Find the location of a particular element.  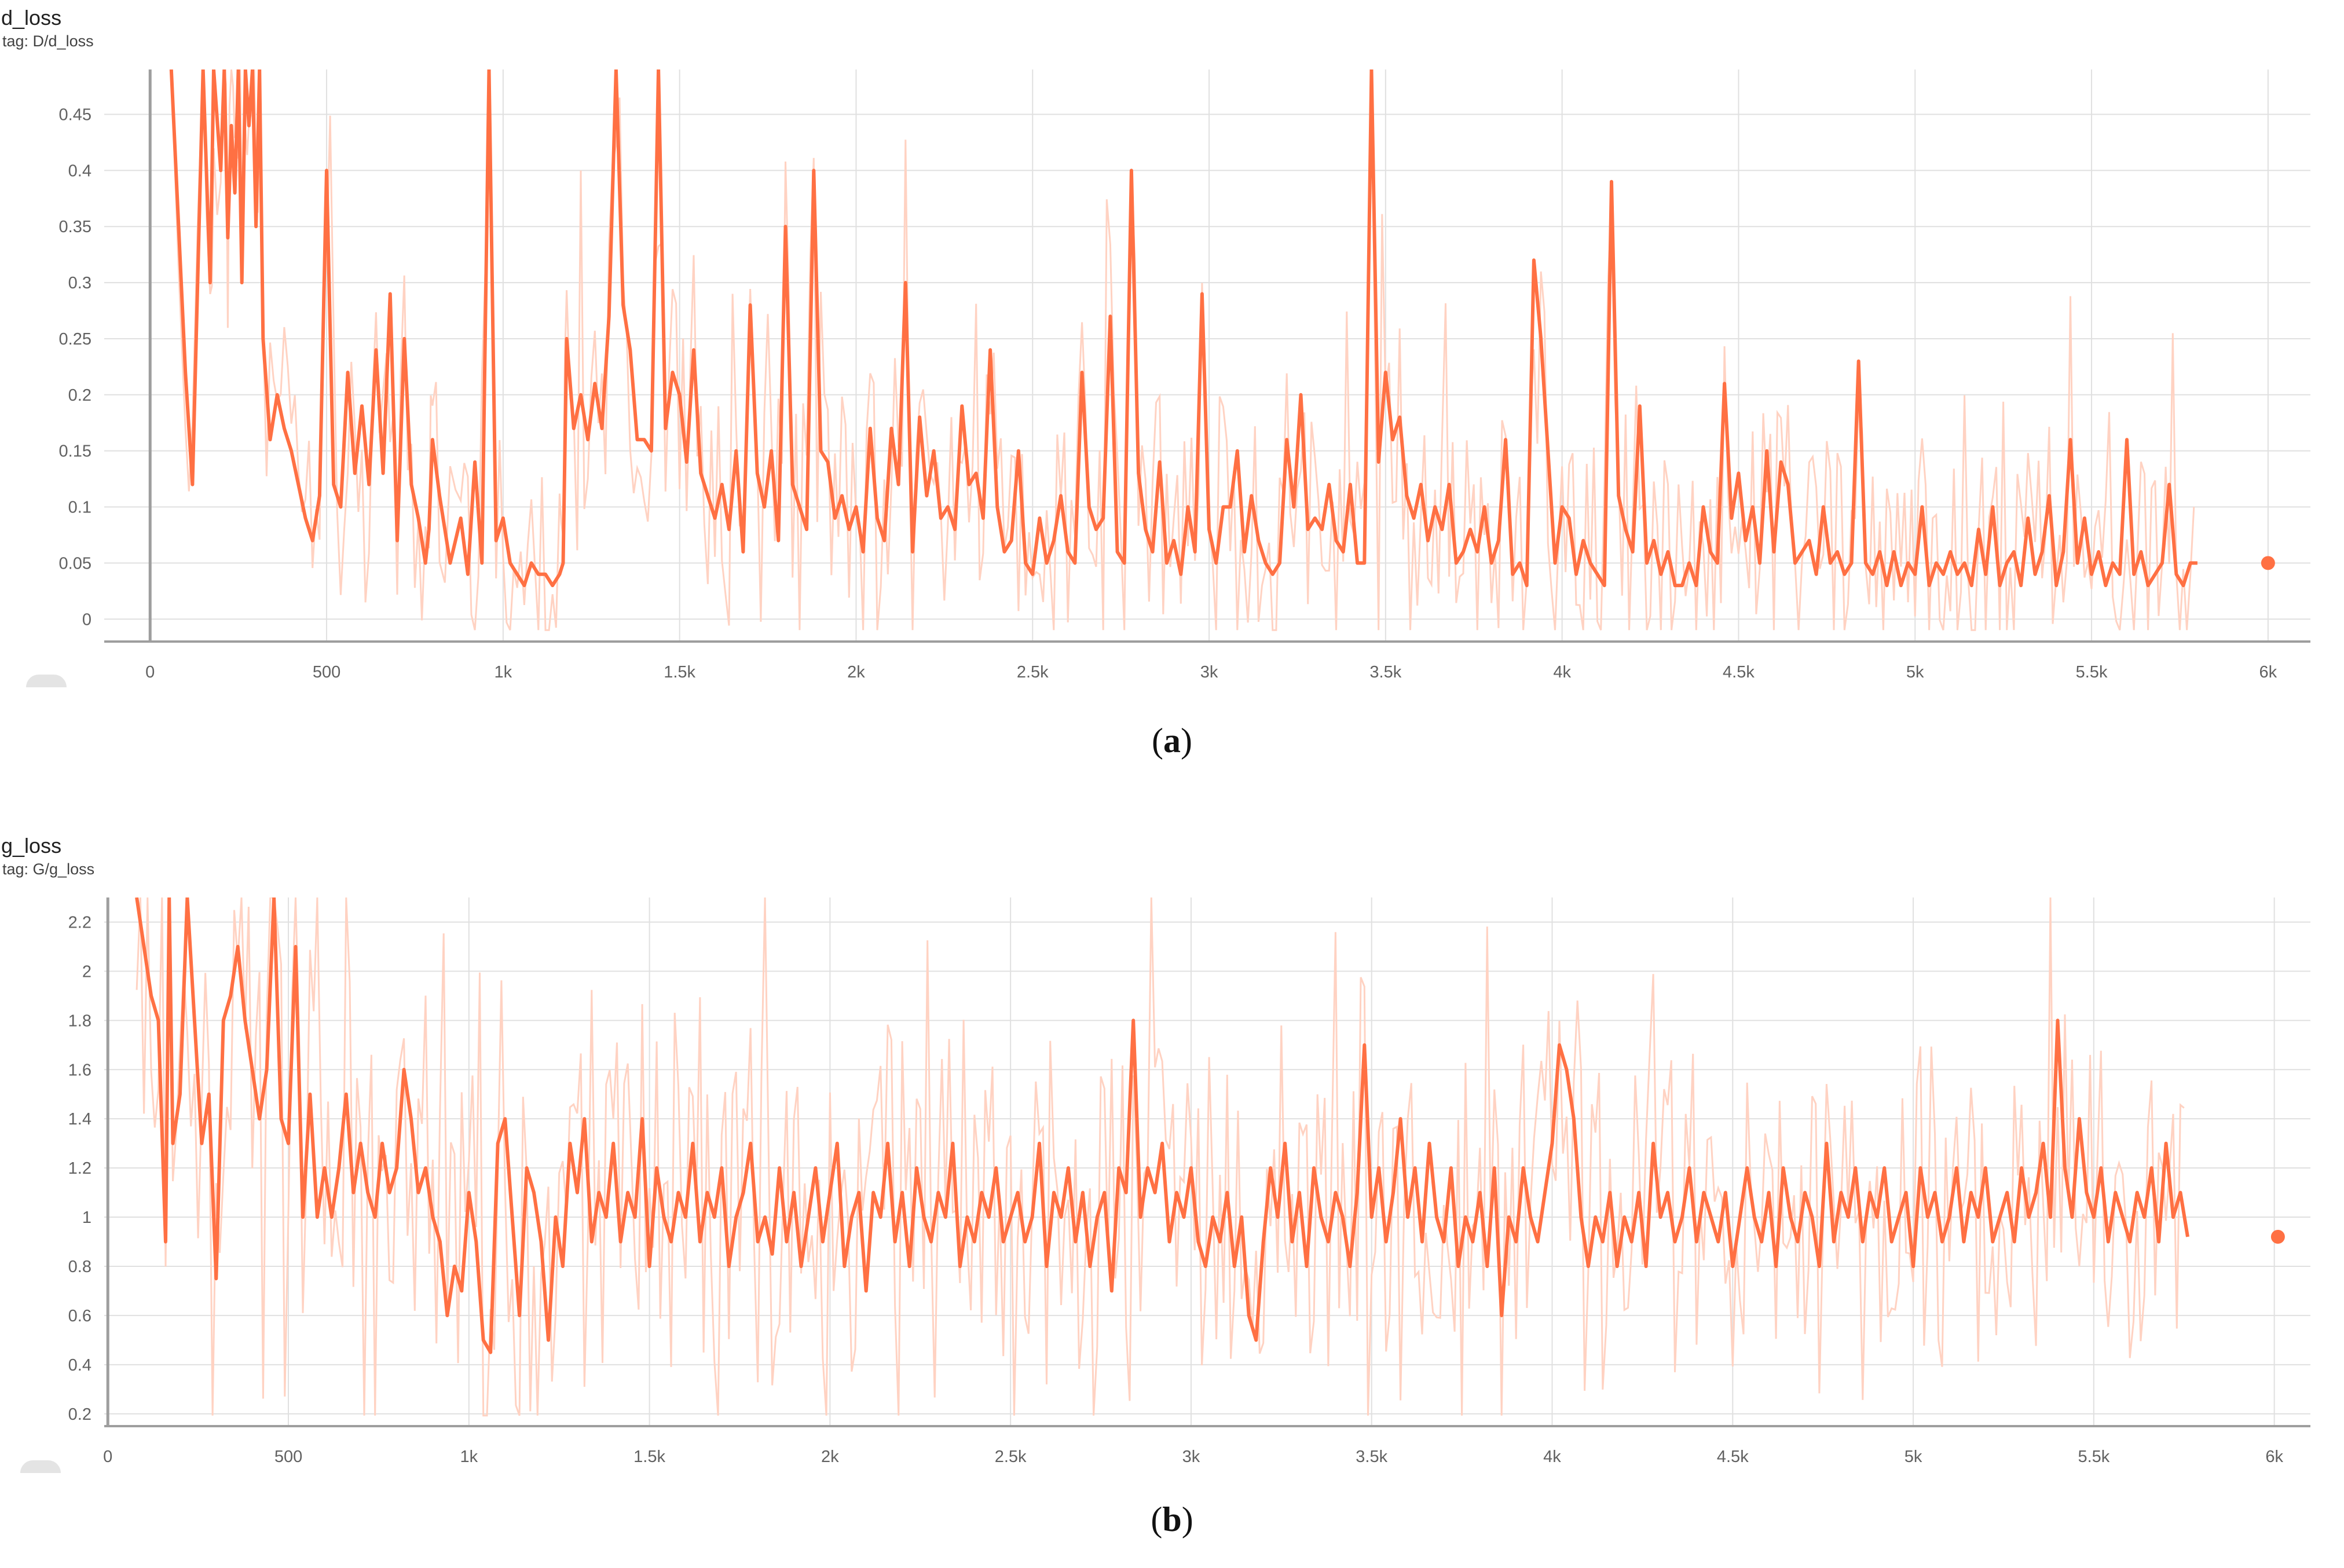

y-tick-label: 0.45 is located at coordinates (75, 114).